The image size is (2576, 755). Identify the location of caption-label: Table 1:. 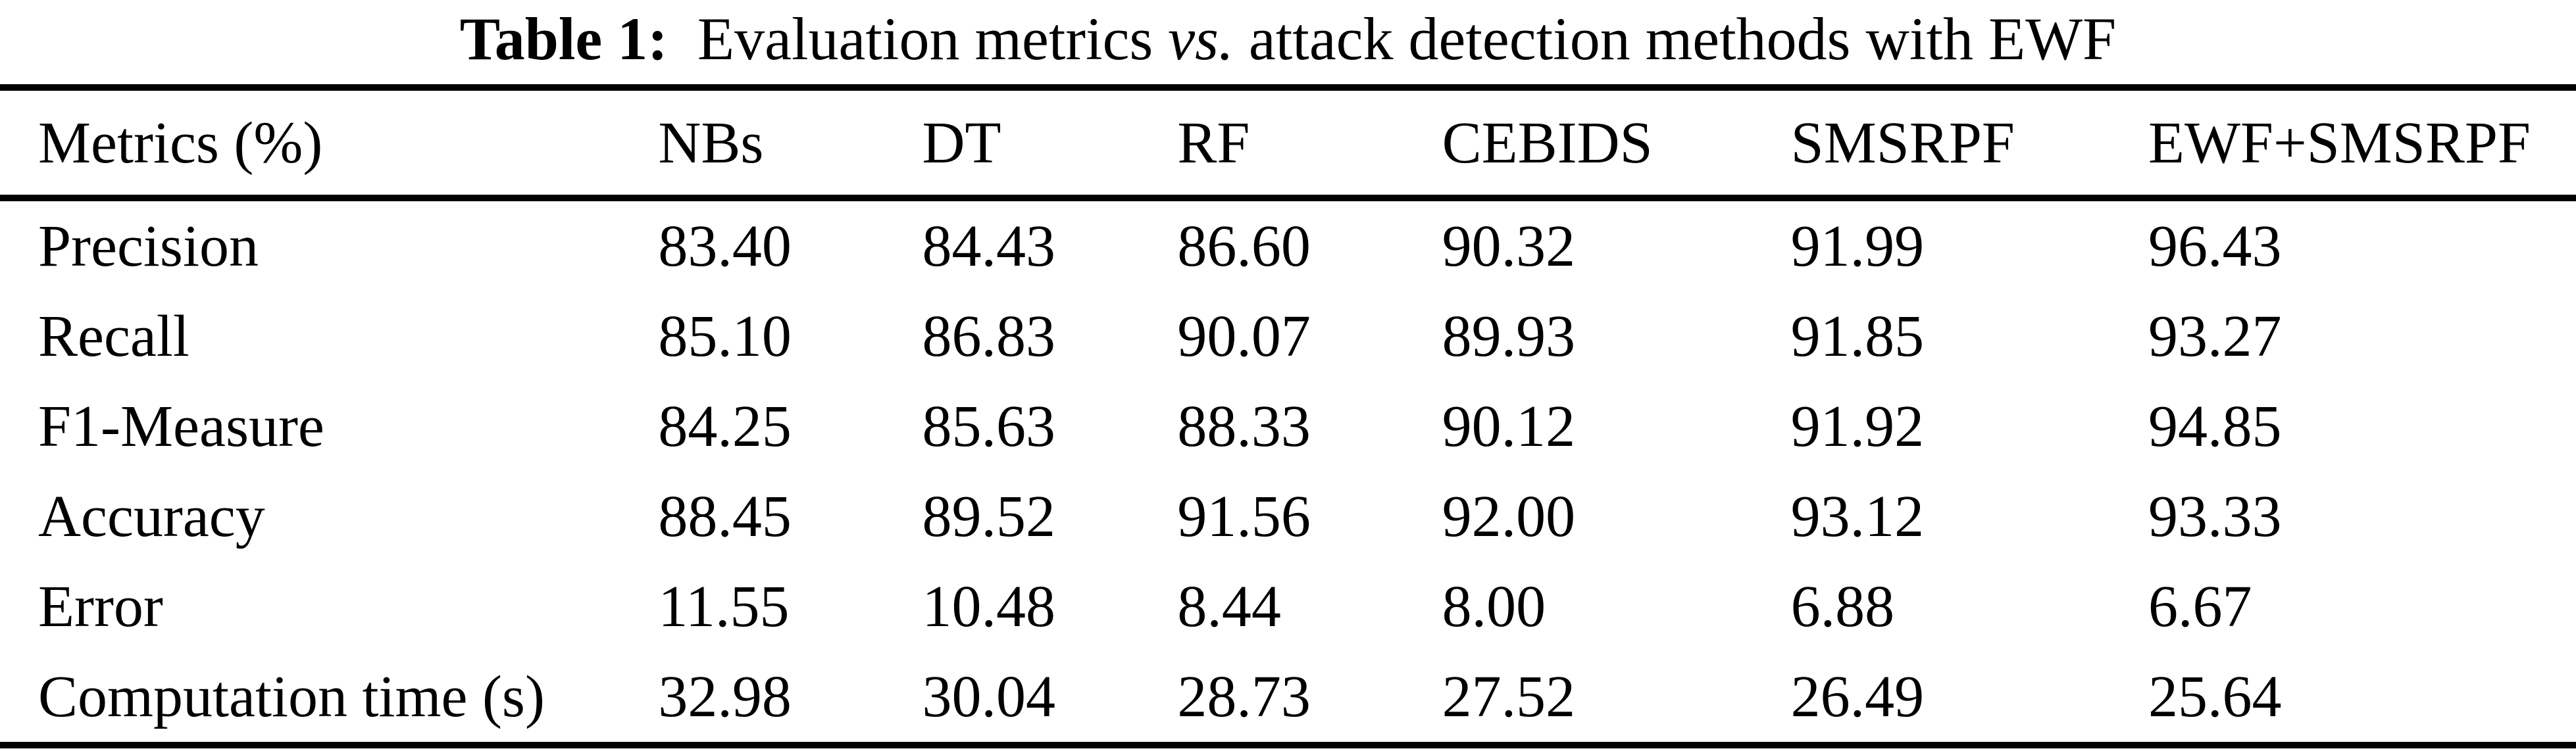
(563, 38).